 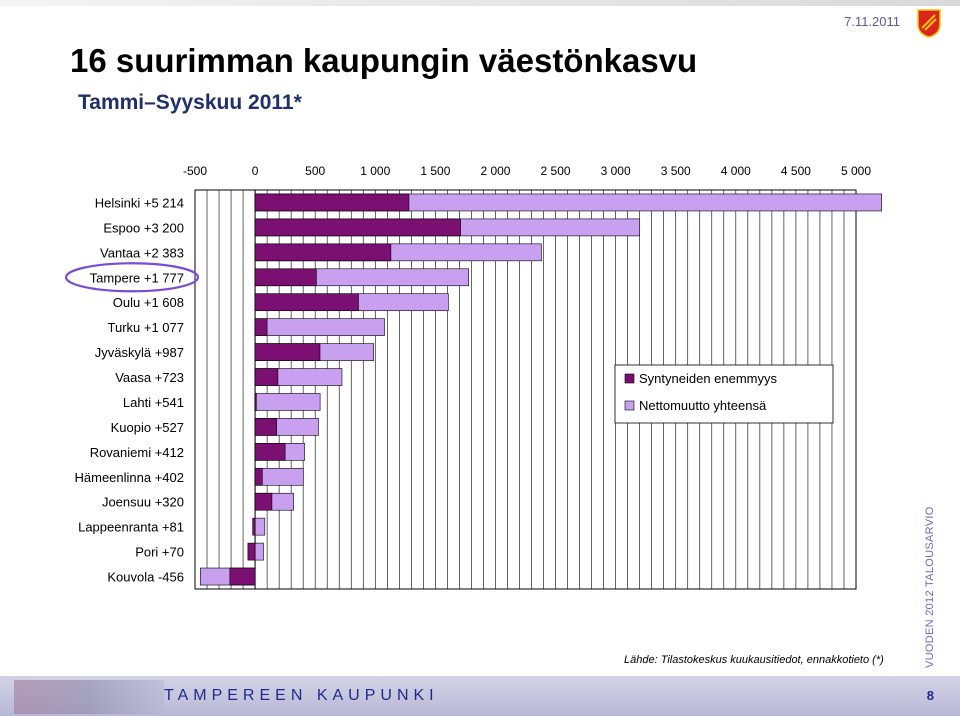 What do you see at coordinates (255, 171) in the screenshot?
I see `x-tick-label: 0` at bounding box center [255, 171].